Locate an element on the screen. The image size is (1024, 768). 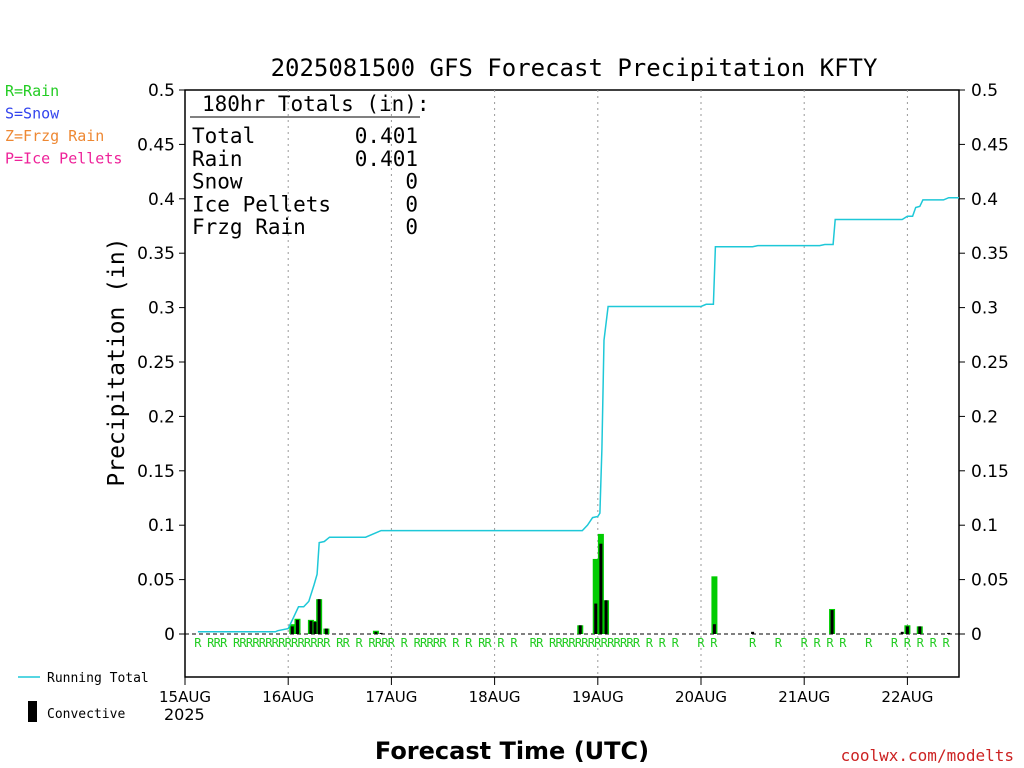
x-tick-label: 22AUG is located at coordinates (907, 697).